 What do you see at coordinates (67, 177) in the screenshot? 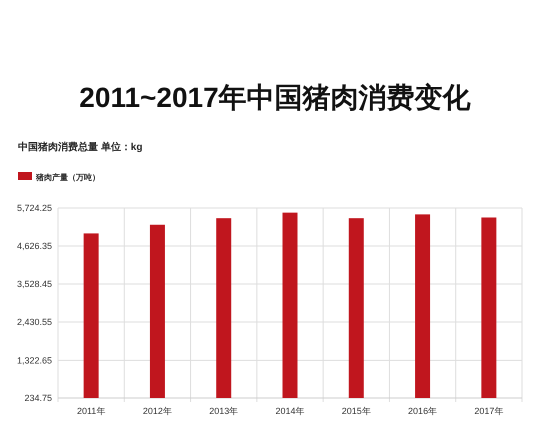
I see `legend-label: 猪肉产量（万吨）` at bounding box center [67, 177].